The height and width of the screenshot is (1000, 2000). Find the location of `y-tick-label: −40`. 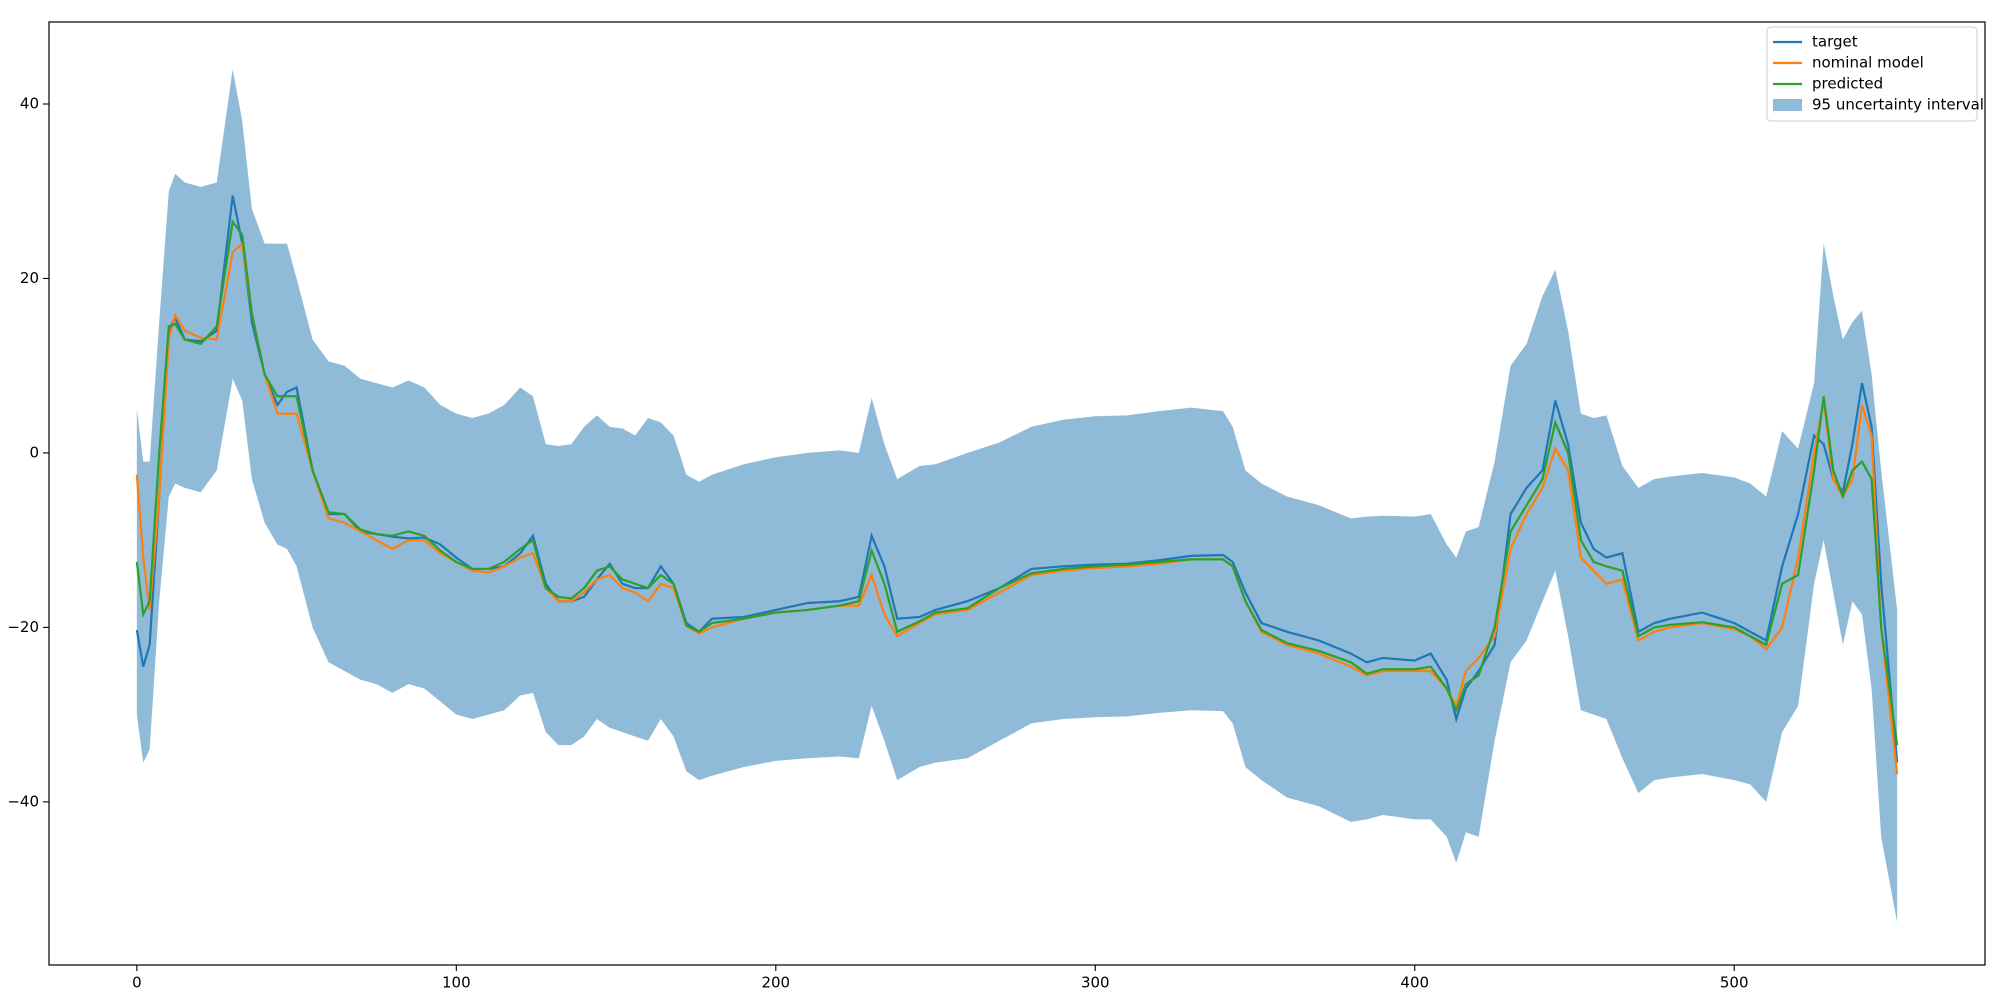

y-tick-label: −40 is located at coordinates (23, 801).